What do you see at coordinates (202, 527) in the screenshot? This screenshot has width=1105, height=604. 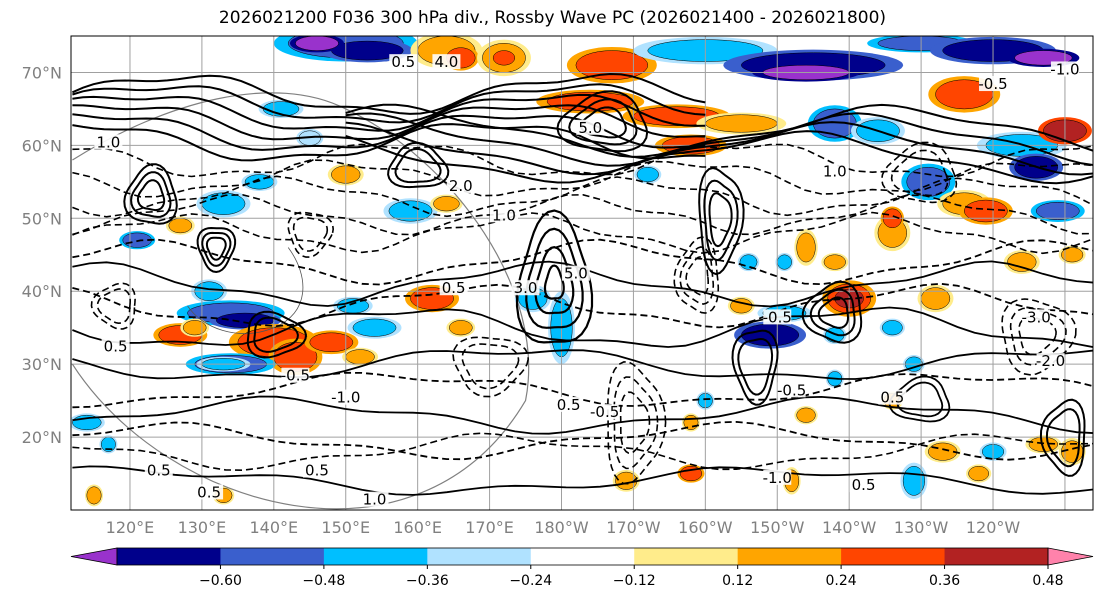 I see `longitude-tick-label: 130°E` at bounding box center [202, 527].